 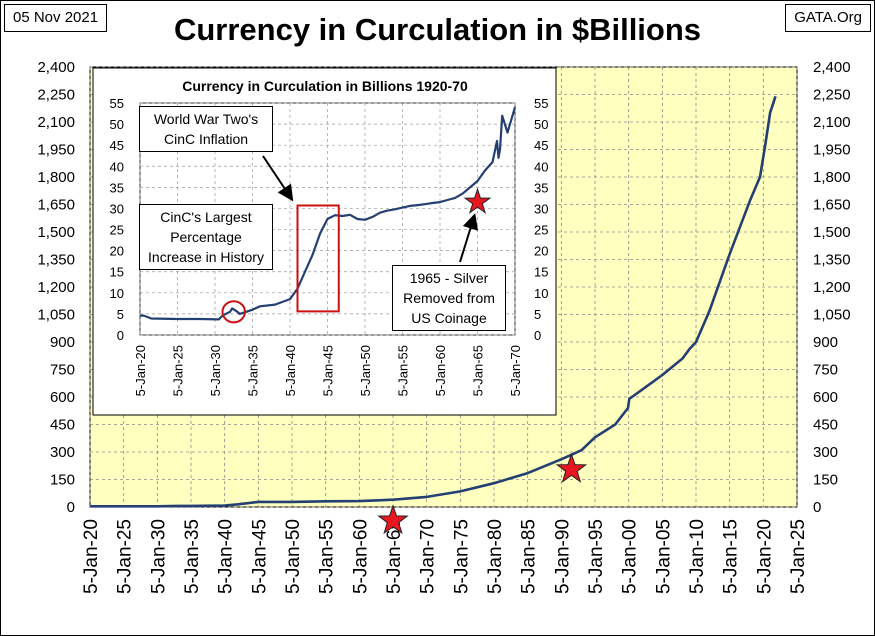 What do you see at coordinates (293, 556) in the screenshot?
I see `main-x-tick: 5-Jan-50` at bounding box center [293, 556].